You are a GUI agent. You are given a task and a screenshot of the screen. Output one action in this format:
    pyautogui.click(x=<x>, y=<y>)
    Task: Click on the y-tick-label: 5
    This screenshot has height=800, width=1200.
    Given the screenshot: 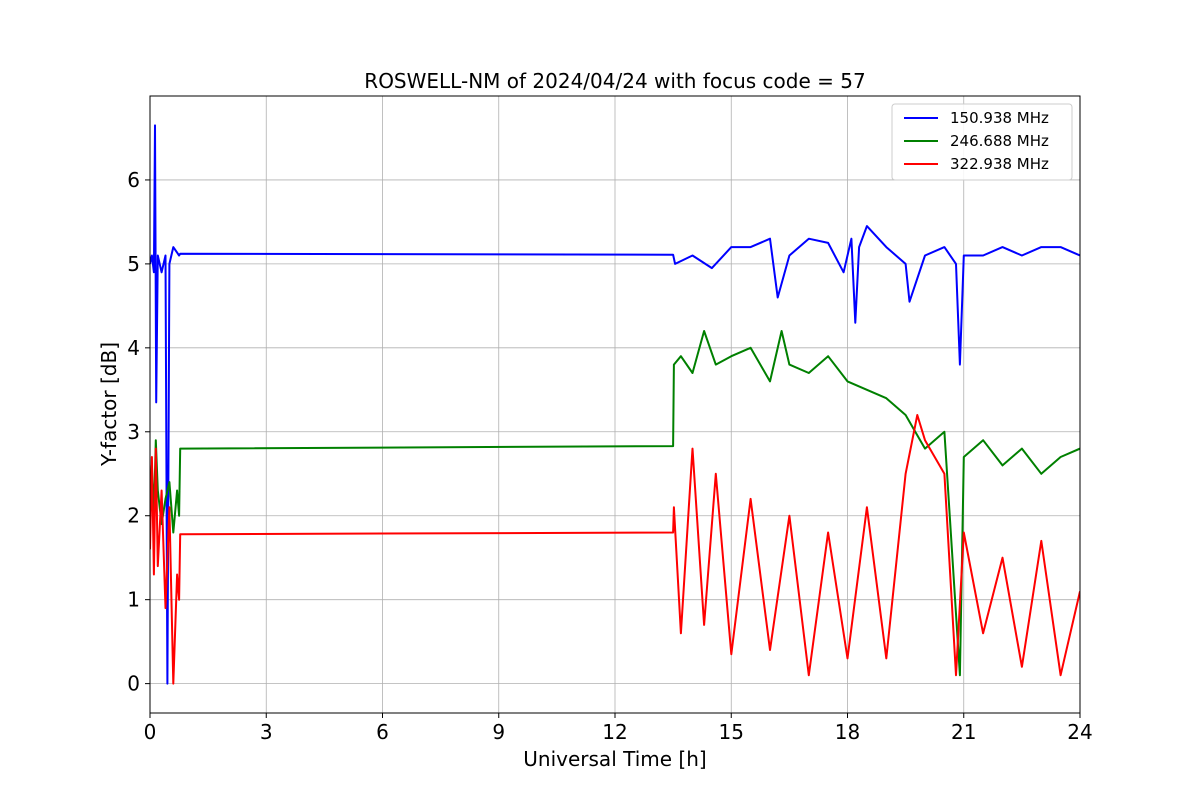 What is the action you would take?
    pyautogui.click(x=133, y=264)
    